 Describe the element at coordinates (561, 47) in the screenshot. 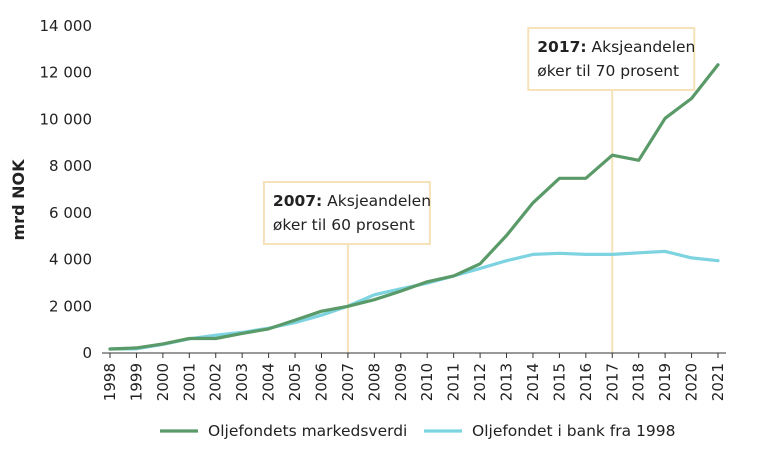

I see `annotation-year: 2017:` at that location.